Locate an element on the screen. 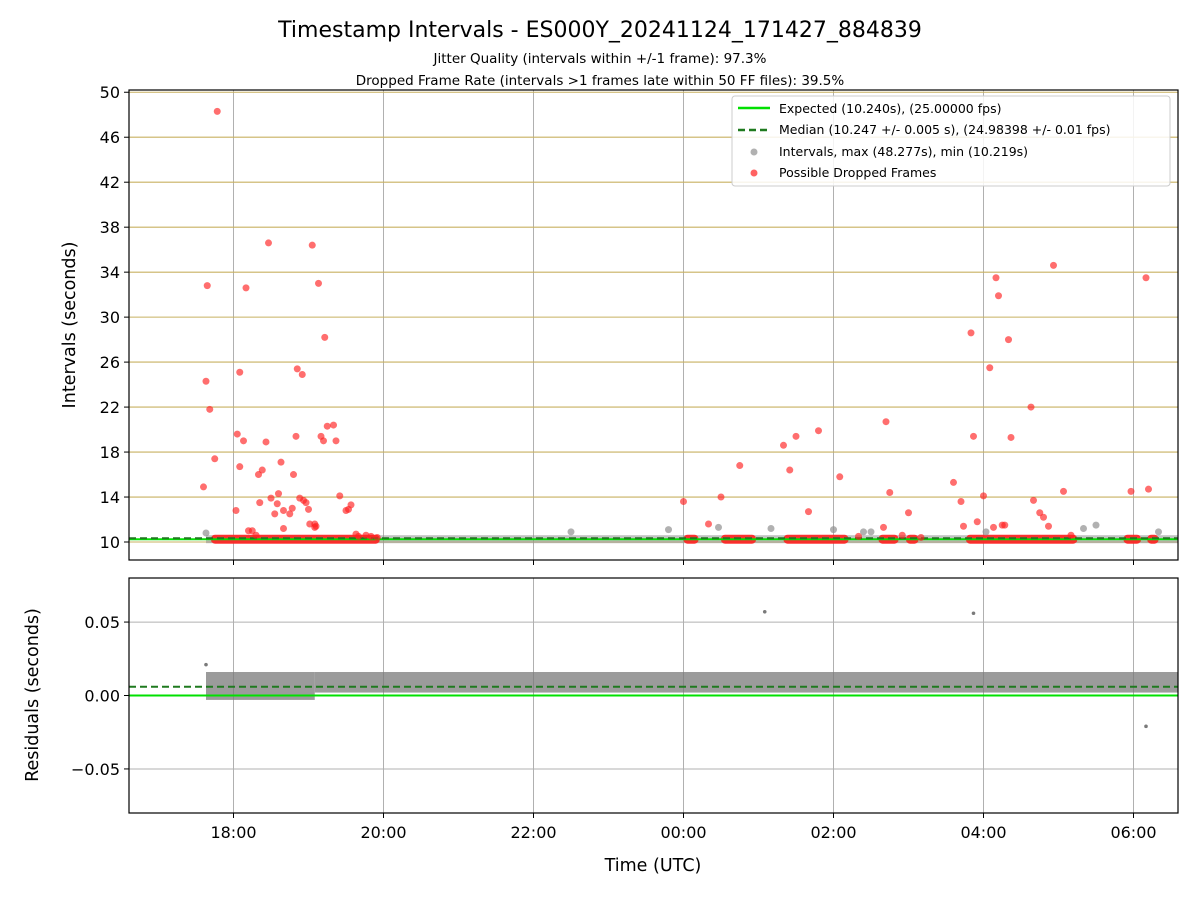 This screenshot has width=1200, height=900. x-axis-label: Time (UTC) is located at coordinates (653, 866).